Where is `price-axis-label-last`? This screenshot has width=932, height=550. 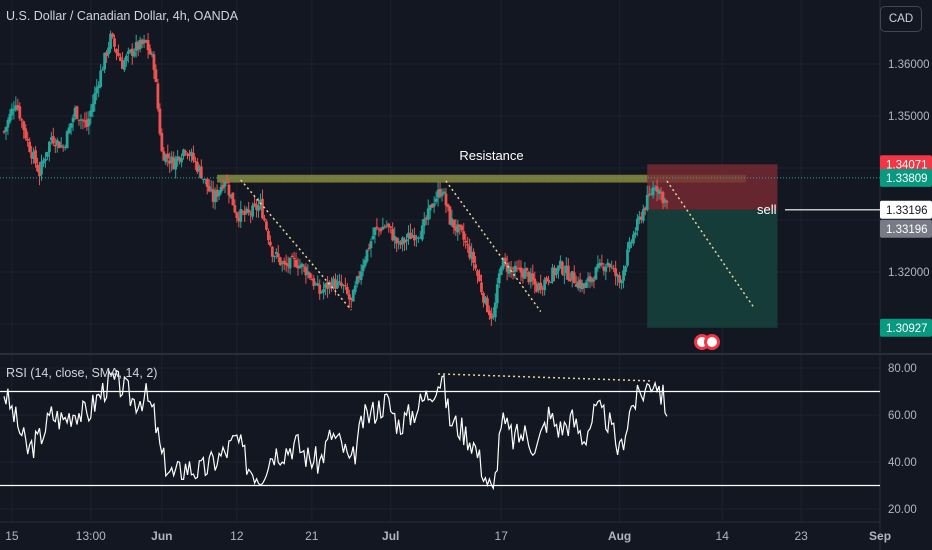
price-axis-label-last is located at coordinates (906, 177).